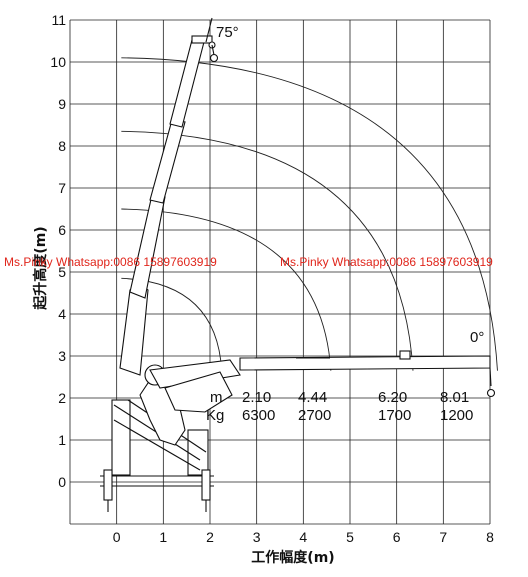  What do you see at coordinates (62, 146) in the screenshot?
I see `y-tick-label: 8` at bounding box center [62, 146].